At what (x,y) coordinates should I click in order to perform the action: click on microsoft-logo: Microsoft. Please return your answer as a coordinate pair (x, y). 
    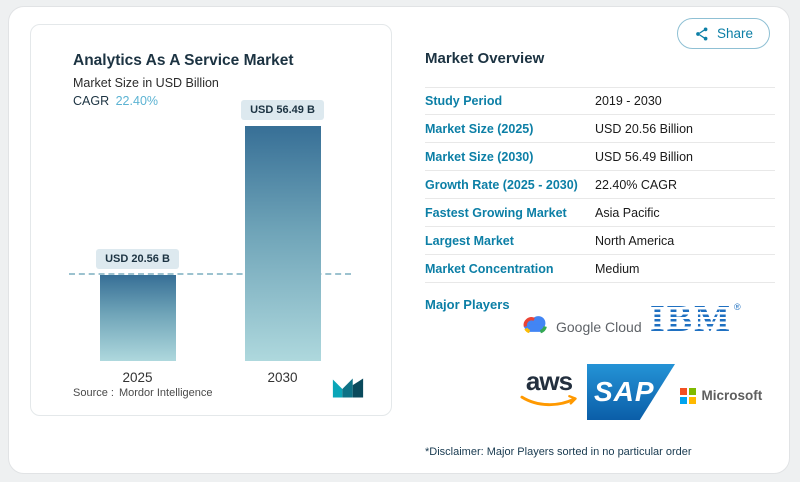
    Looking at the image, I should click on (721, 396).